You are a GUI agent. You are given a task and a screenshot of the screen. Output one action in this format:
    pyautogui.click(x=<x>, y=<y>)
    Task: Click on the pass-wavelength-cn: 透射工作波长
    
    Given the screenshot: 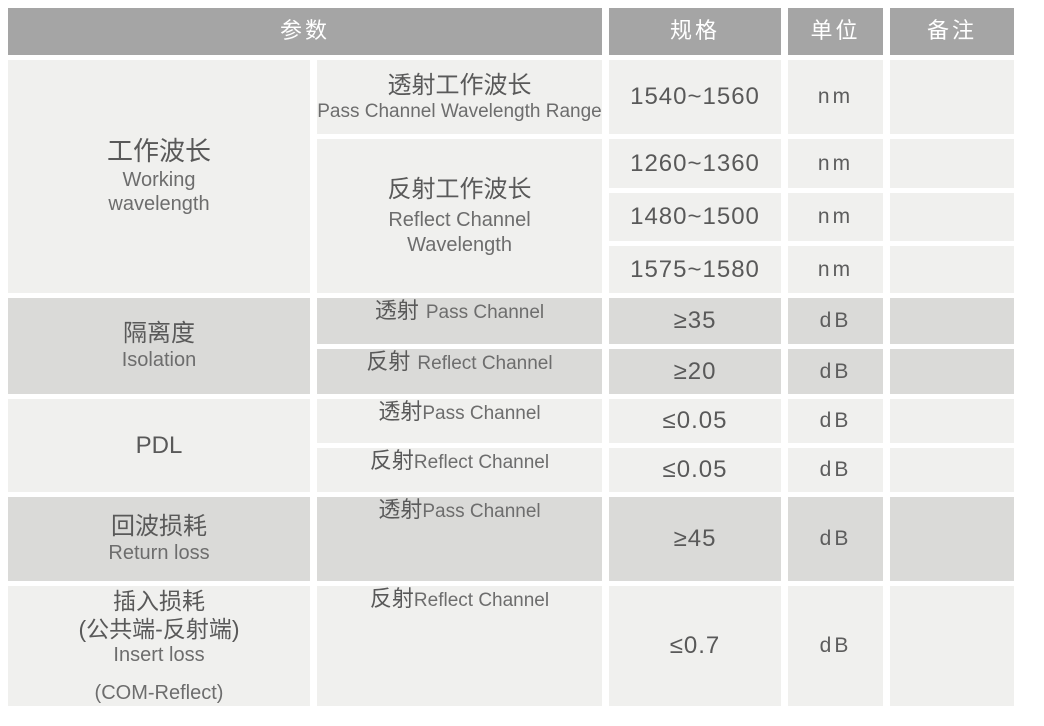 What is the action you would take?
    pyautogui.click(x=459, y=85)
    